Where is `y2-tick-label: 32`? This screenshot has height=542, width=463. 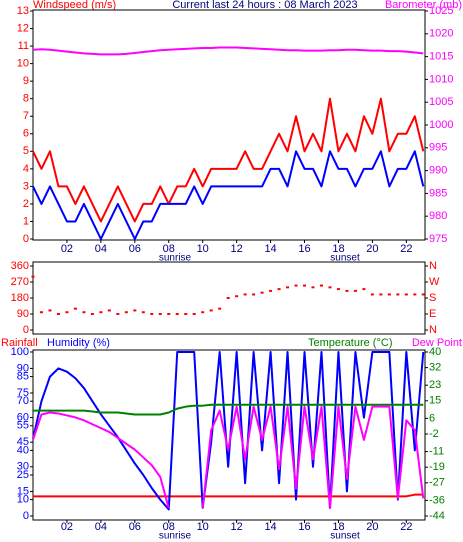 y2-tick-label: 32 is located at coordinates (435, 368).